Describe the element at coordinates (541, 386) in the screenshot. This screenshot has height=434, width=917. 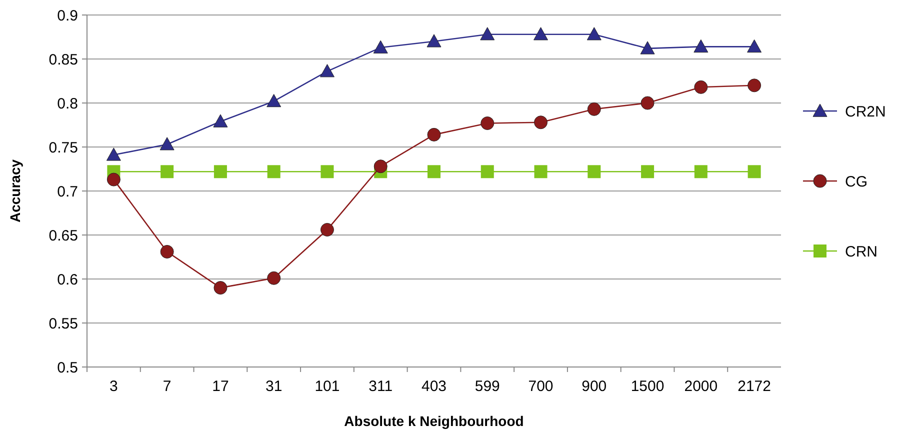
I see `x-tick-label: 700` at that location.